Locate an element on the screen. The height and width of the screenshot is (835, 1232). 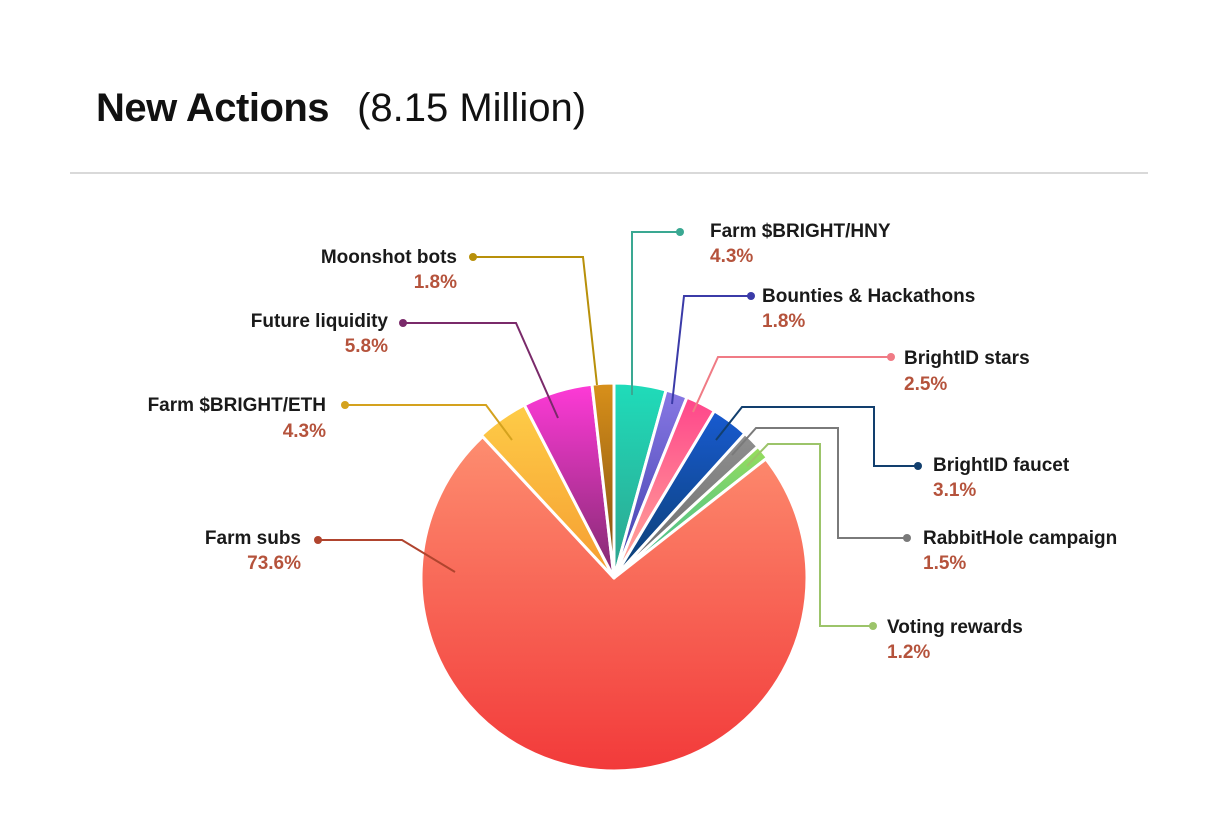
slice-label-moonshot-bots: Moonshot bots is located at coordinates (389, 257).